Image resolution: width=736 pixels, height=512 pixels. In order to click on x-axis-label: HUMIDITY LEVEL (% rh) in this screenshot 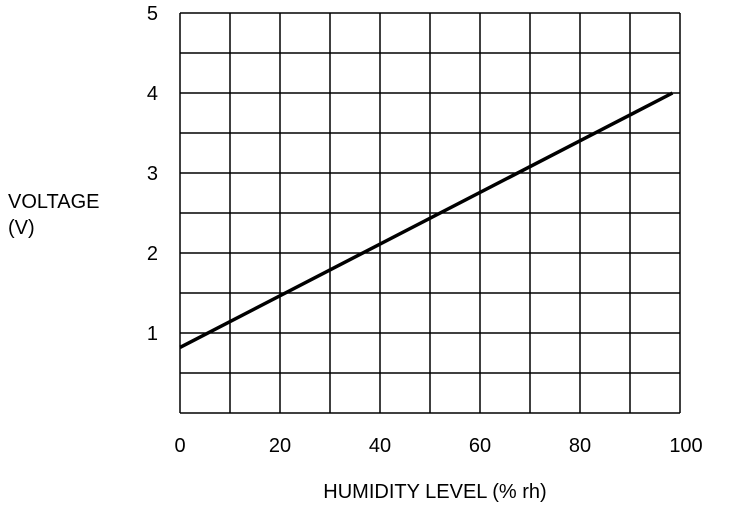, I will do `click(434, 492)`.